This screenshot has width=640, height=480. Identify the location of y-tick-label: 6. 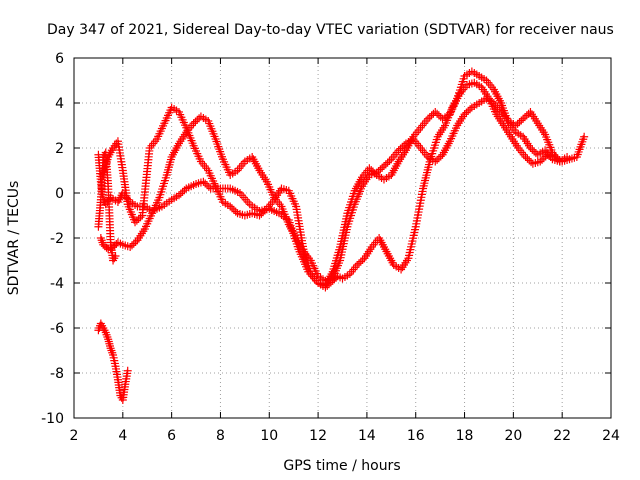
(59, 59).